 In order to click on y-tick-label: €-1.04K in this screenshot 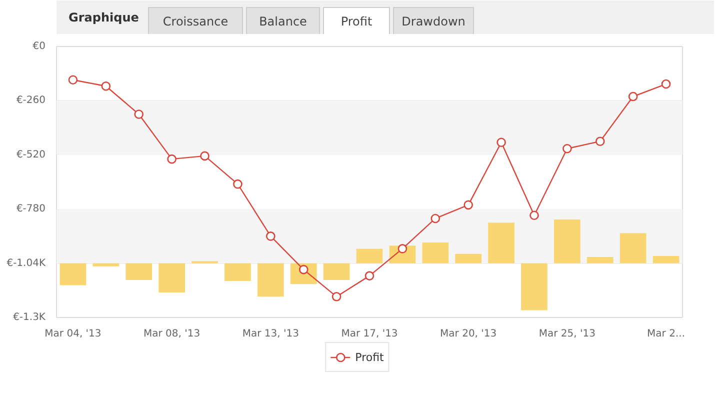, I will do `click(26, 263)`.